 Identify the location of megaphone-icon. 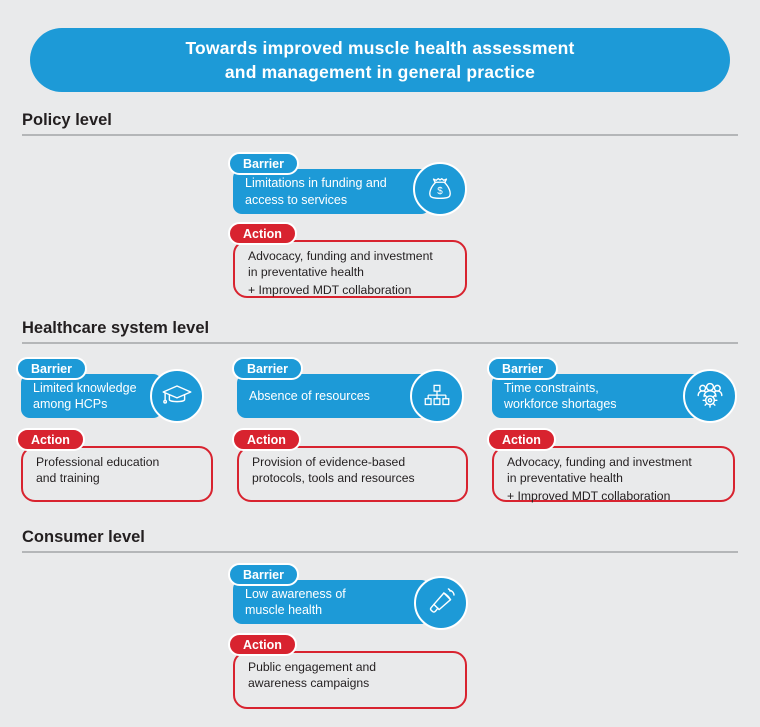
(441, 603).